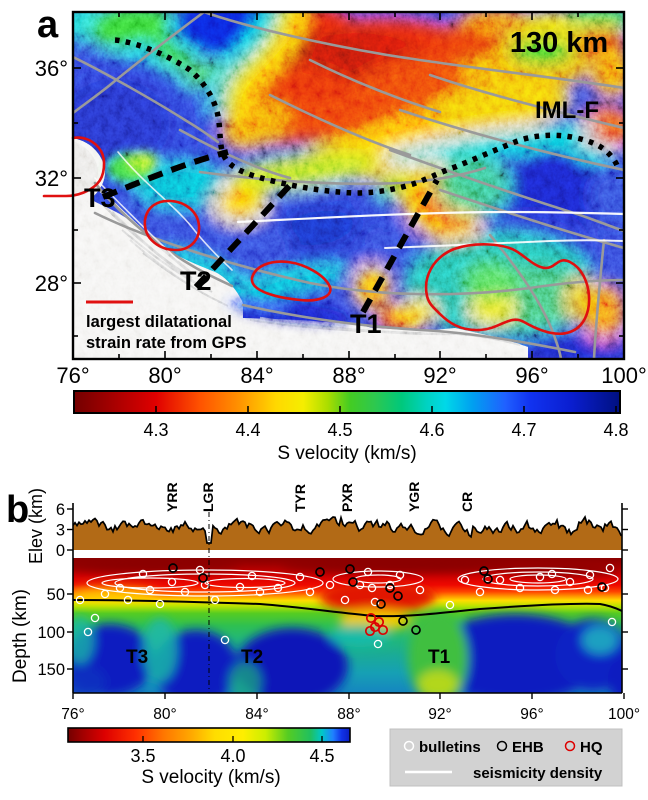 The image size is (648, 800). What do you see at coordinates (159, 322) in the screenshot?
I see `svg-text: largest dilatational` at bounding box center [159, 322].